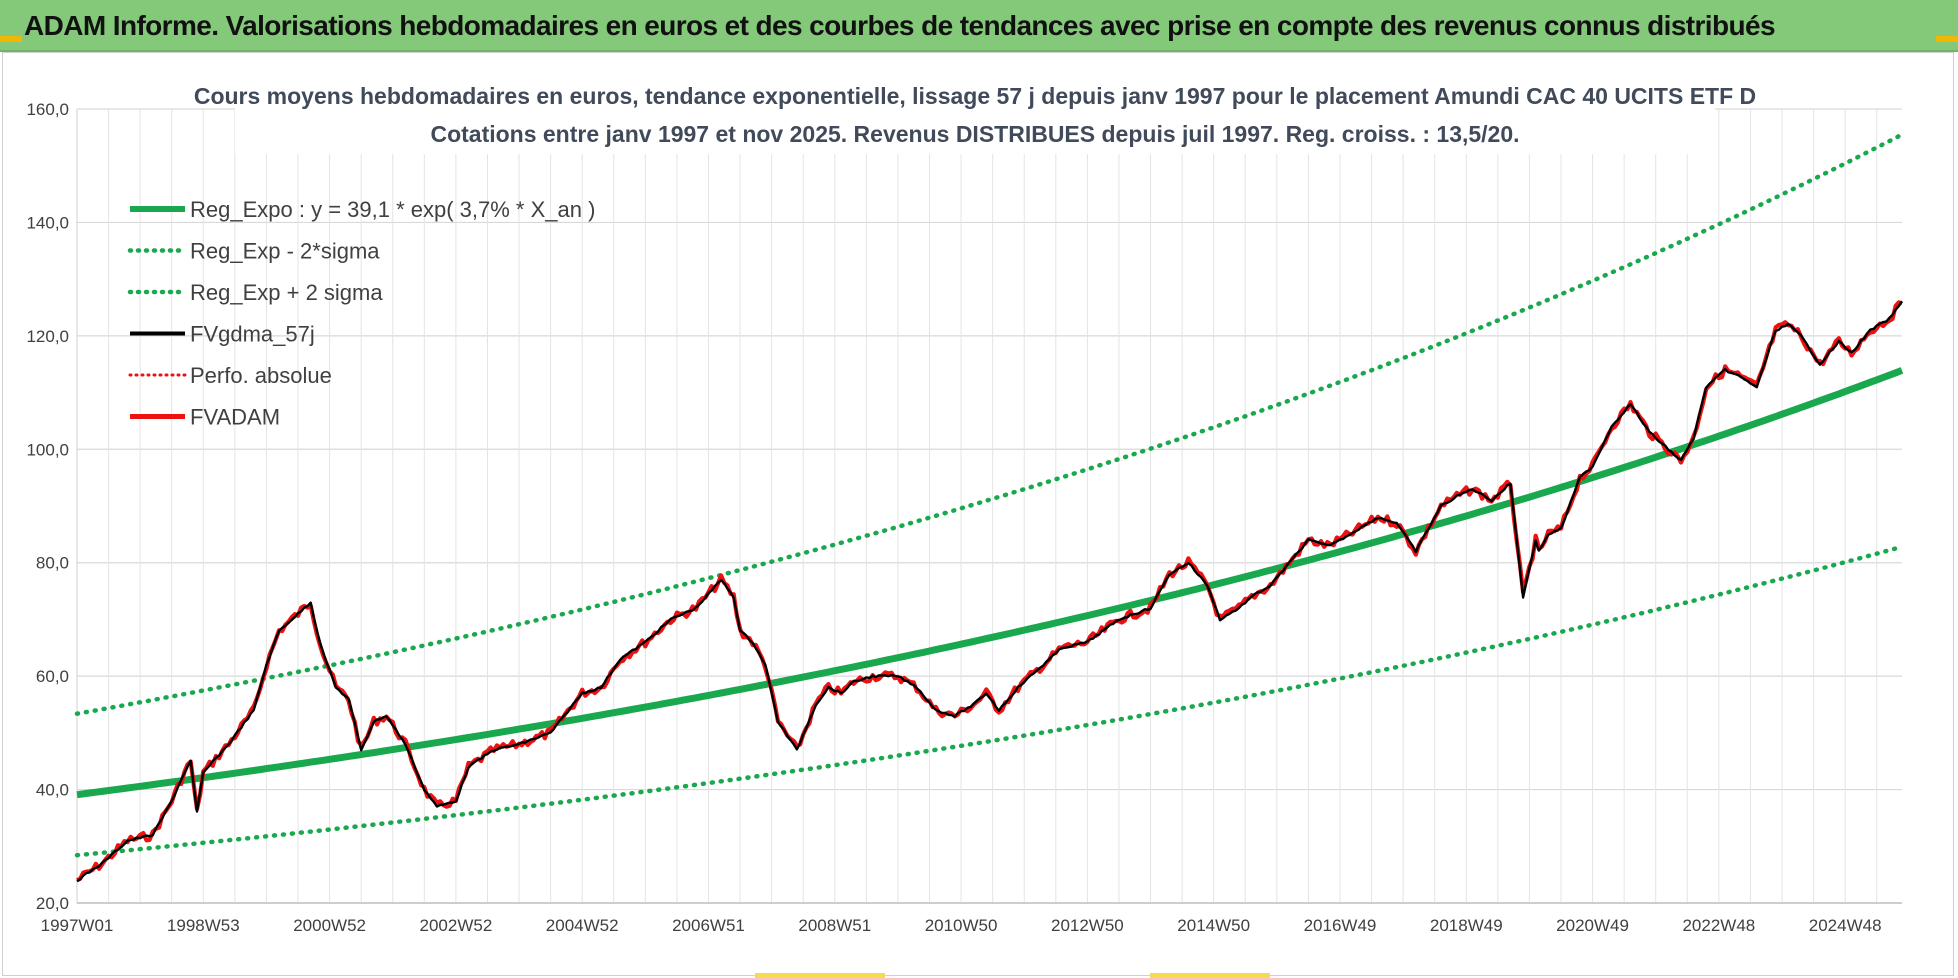 The image size is (1958, 978). I want to click on legend-label-upper: Reg_Exp + 2 sigma, so click(286, 292).